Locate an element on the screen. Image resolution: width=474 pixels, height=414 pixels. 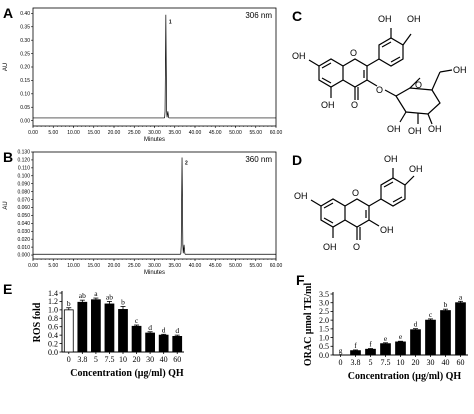
y-tick-label: 0.020 is located at coordinates (23, 240).